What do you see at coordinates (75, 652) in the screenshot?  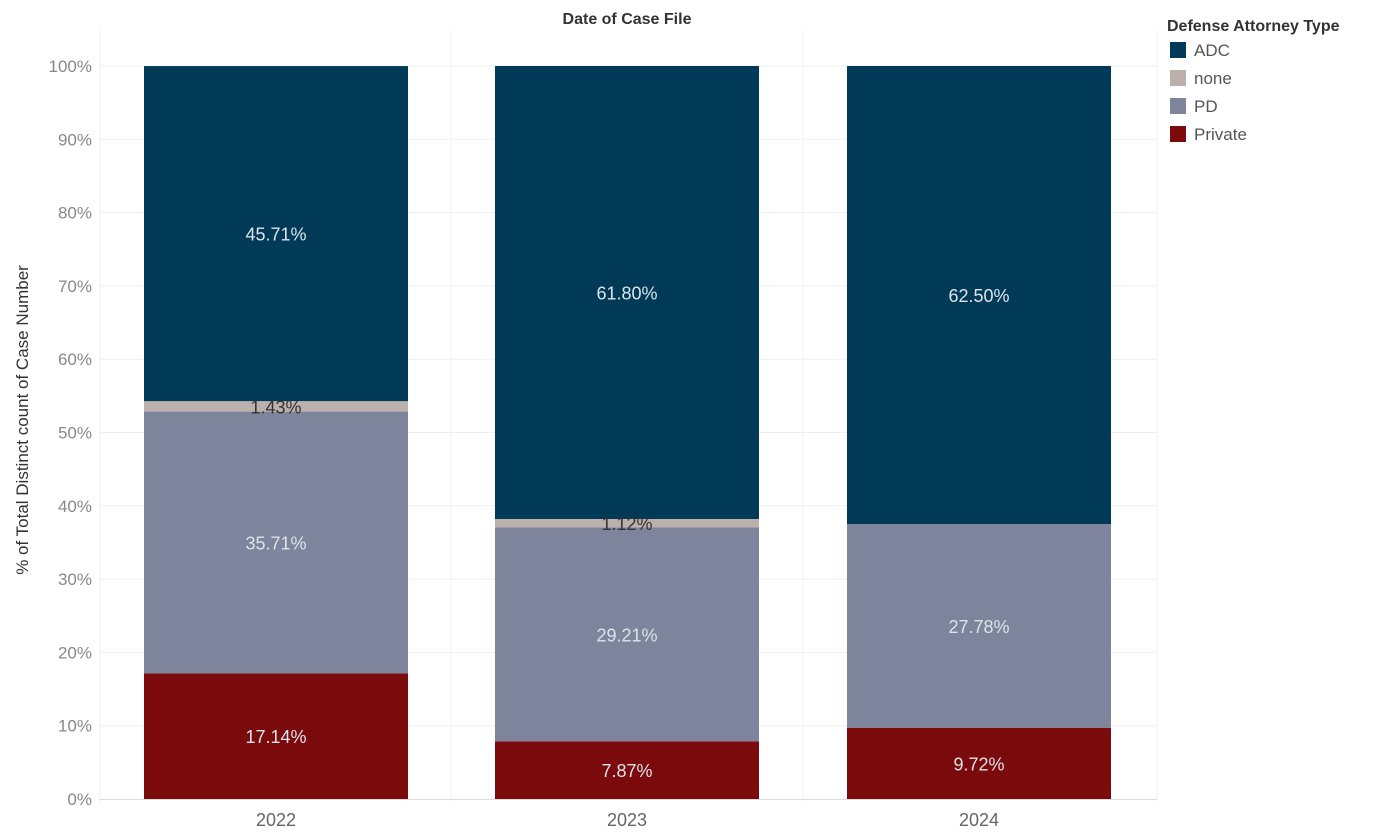 I see `y-tick-label: 20%` at bounding box center [75, 652].